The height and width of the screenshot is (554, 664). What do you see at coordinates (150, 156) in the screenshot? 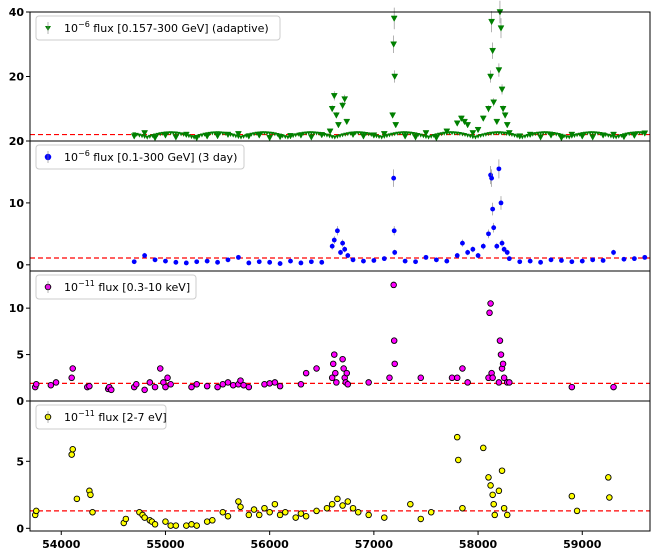
I see `legend-label: 10−6 flux [0.1-300 GeV] (3 day)` at bounding box center [150, 156].